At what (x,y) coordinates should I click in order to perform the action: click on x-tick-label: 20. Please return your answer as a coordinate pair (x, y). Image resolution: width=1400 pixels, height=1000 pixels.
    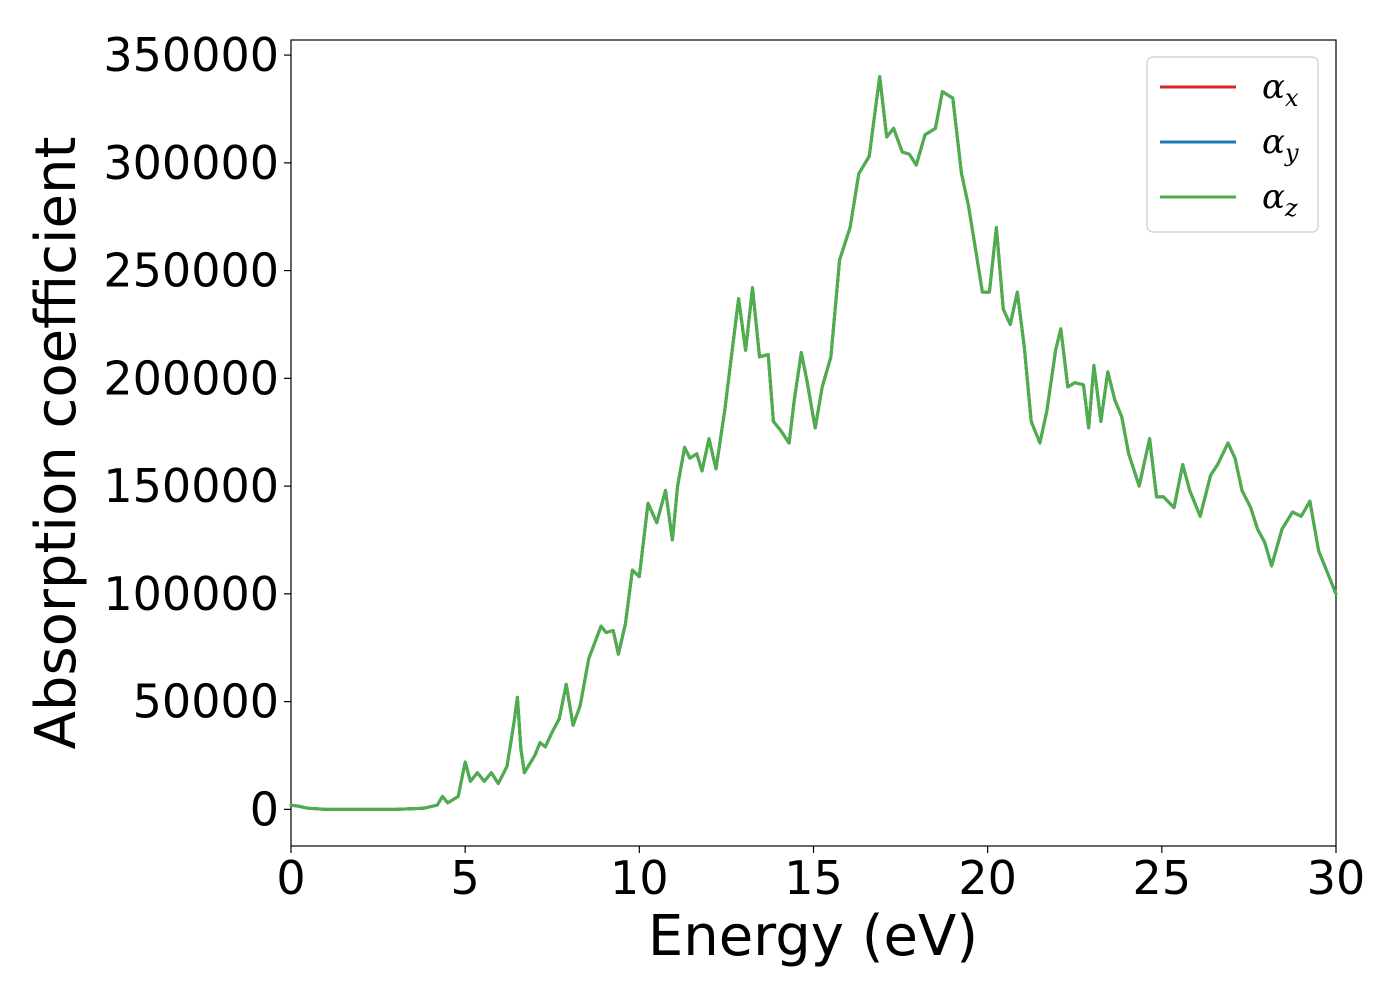
    Looking at the image, I should click on (987, 878).